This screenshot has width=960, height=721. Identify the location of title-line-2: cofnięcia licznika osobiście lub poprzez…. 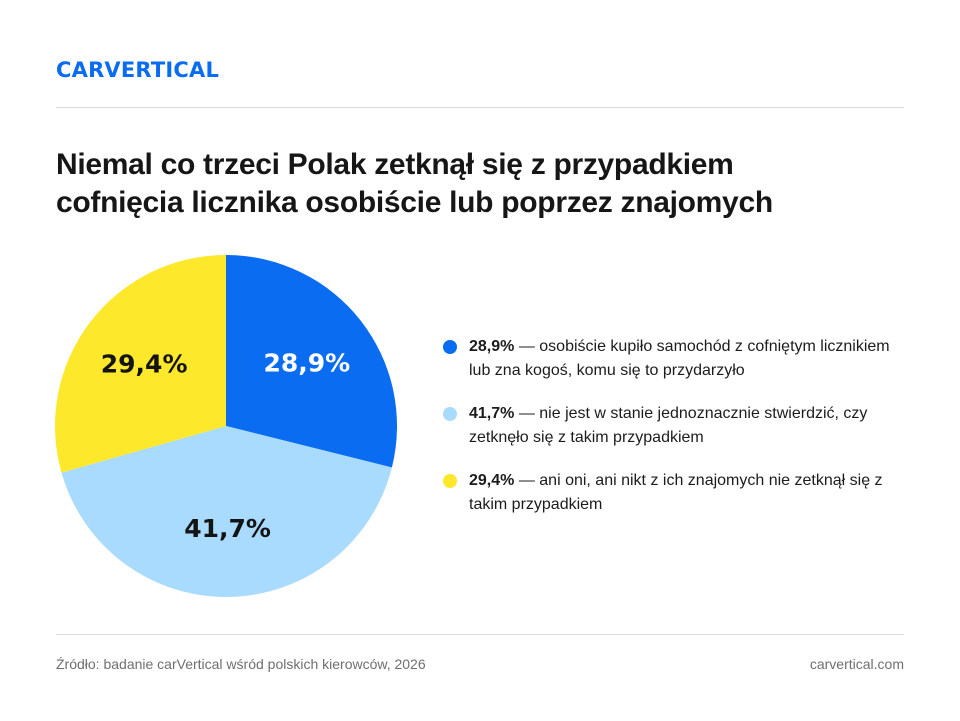
(414, 202).